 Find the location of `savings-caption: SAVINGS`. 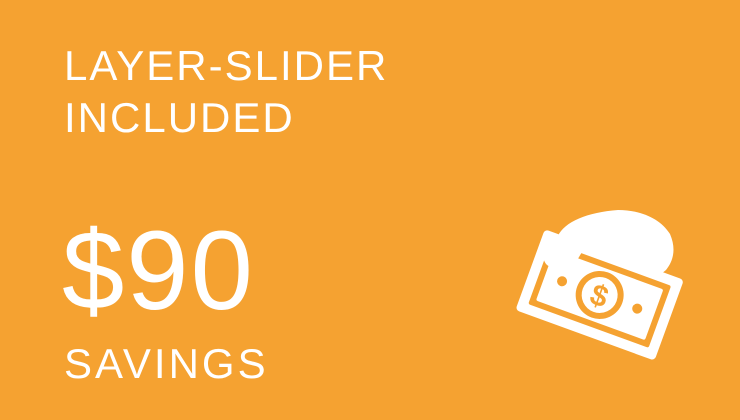

savings-caption: SAVINGS is located at coordinates (166, 363).